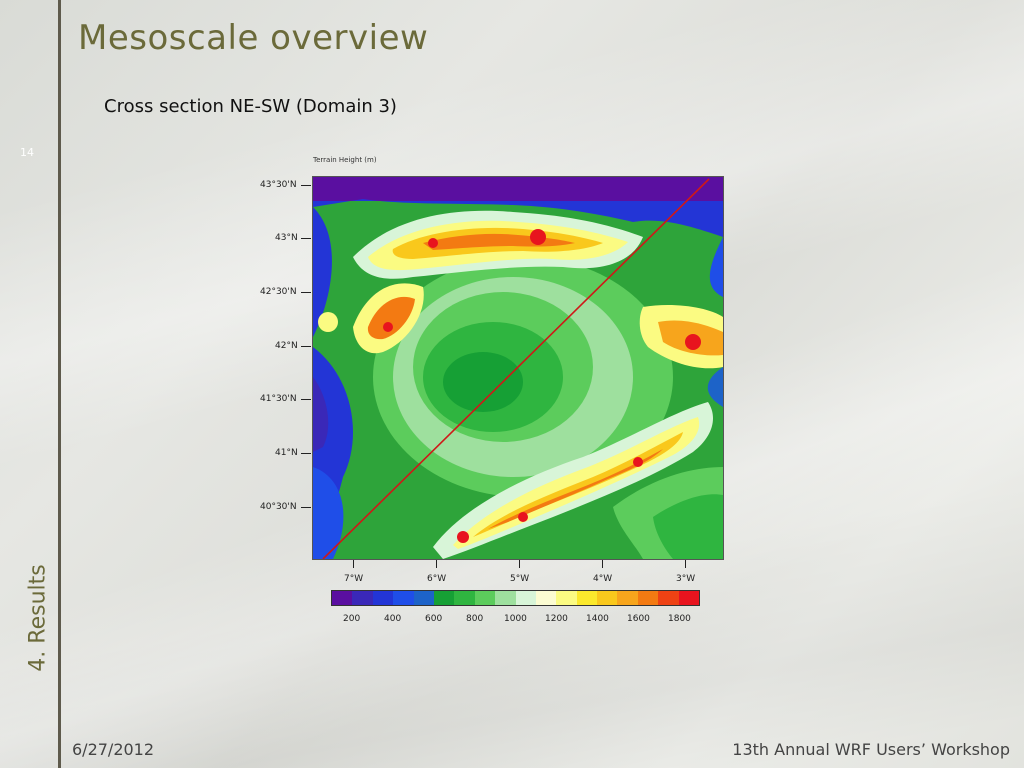 This screenshot has width=1024, height=768. What do you see at coordinates (27, 152) in the screenshot?
I see `slide-number: 14` at bounding box center [27, 152].